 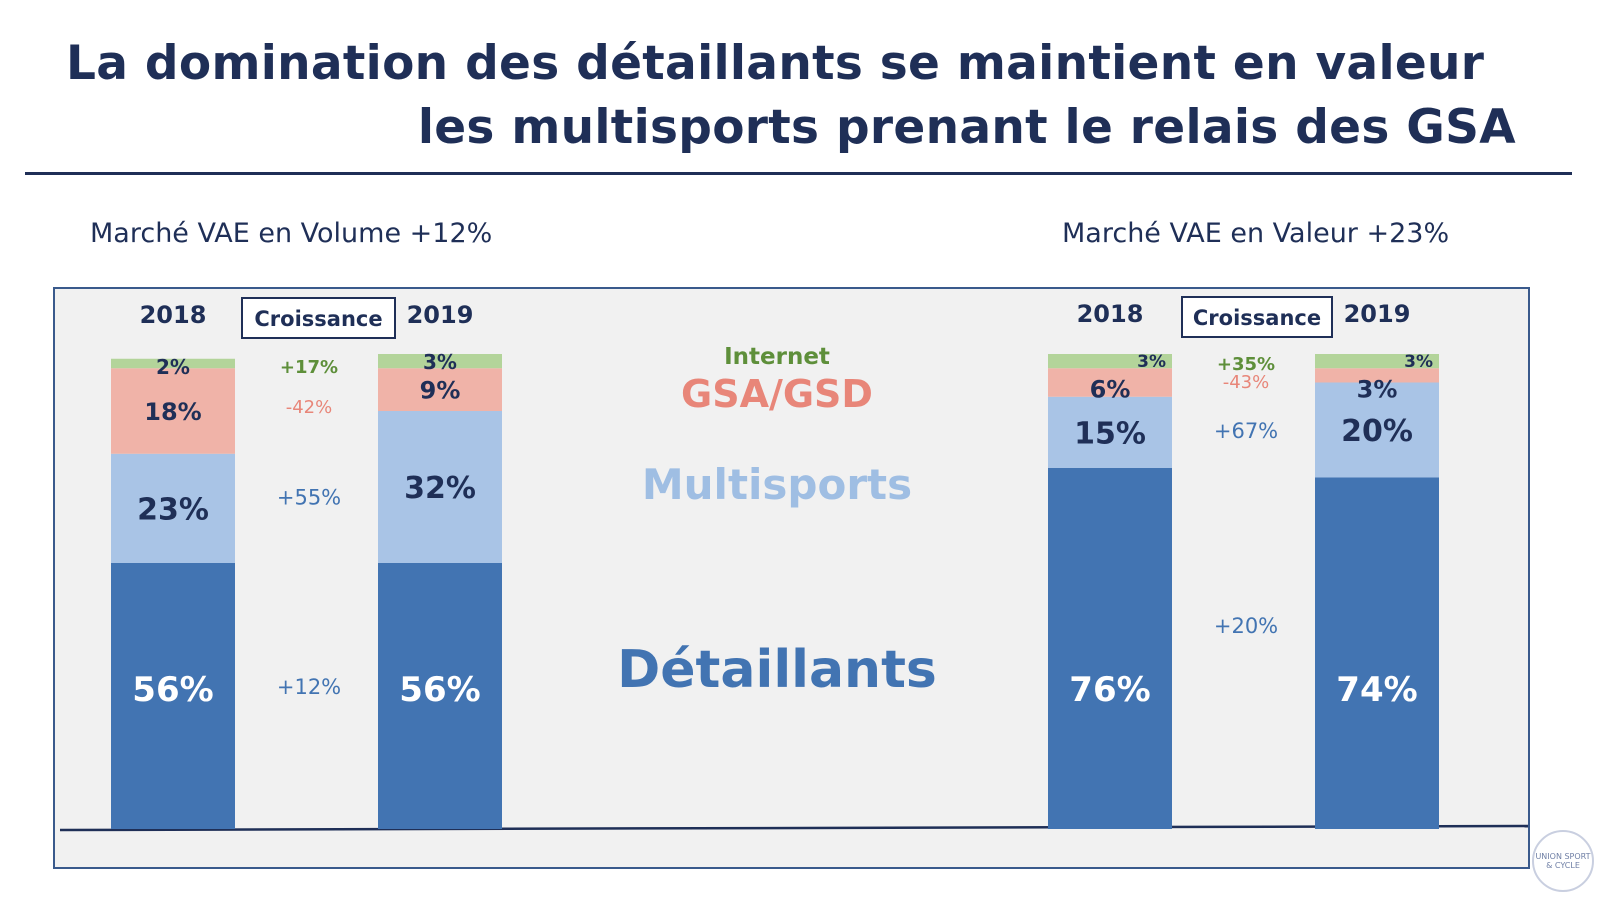 What do you see at coordinates (1246, 382) in the screenshot?
I see `growth-label-valeur-gsa-gsd: -43%` at bounding box center [1246, 382].